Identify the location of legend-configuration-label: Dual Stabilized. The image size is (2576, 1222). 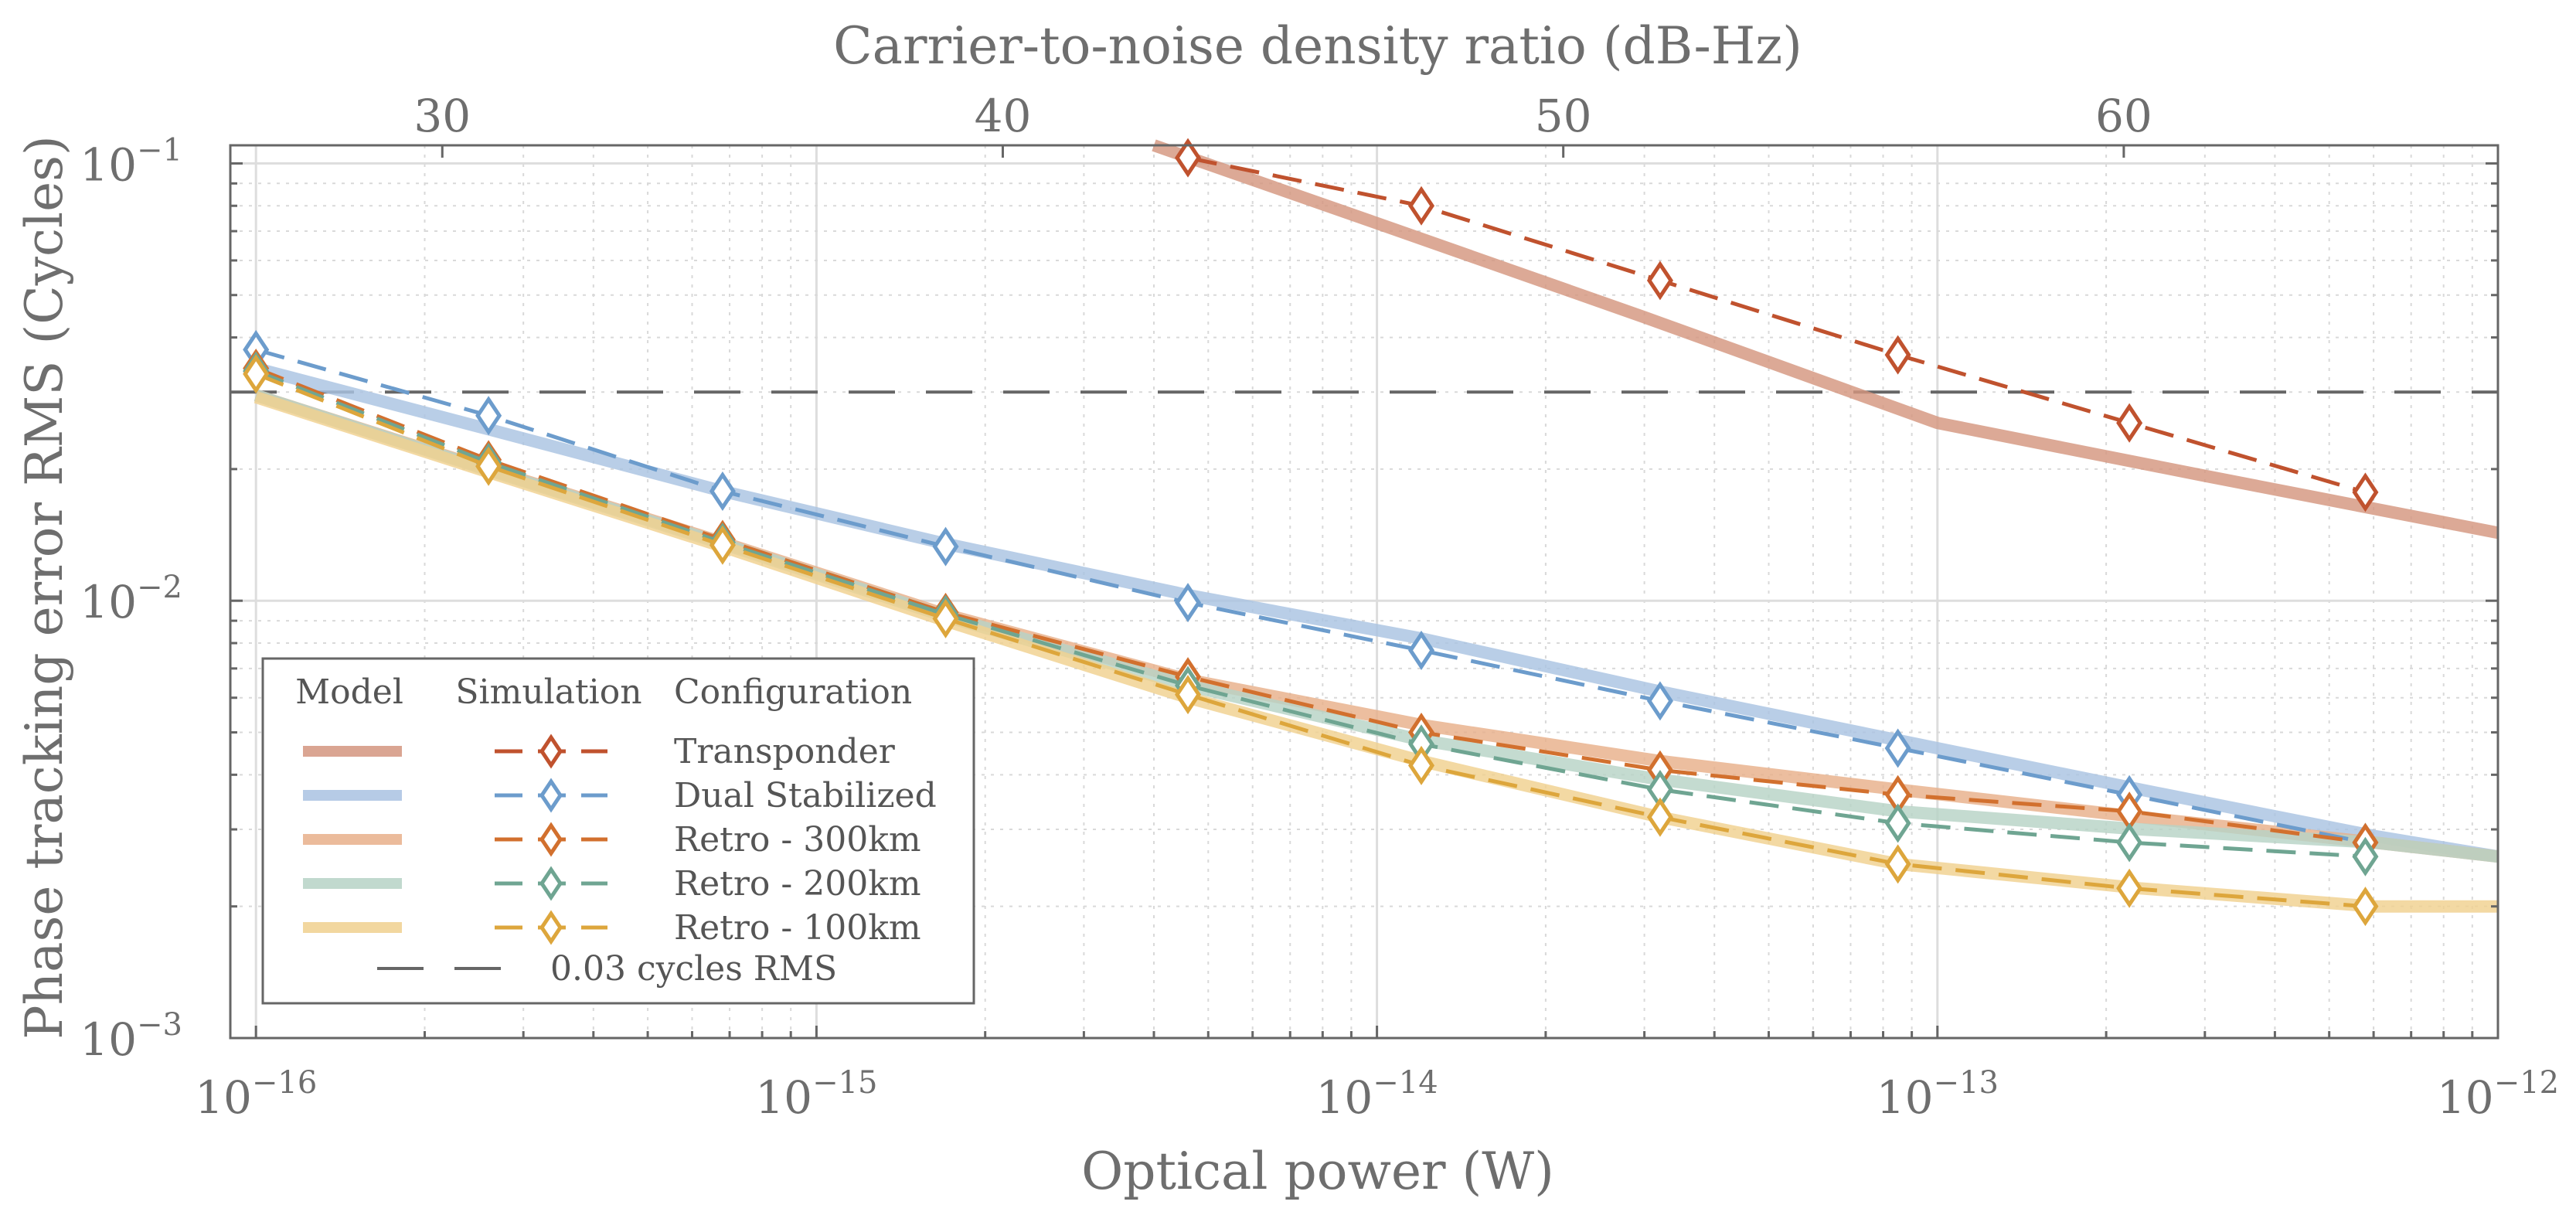
(805, 796).